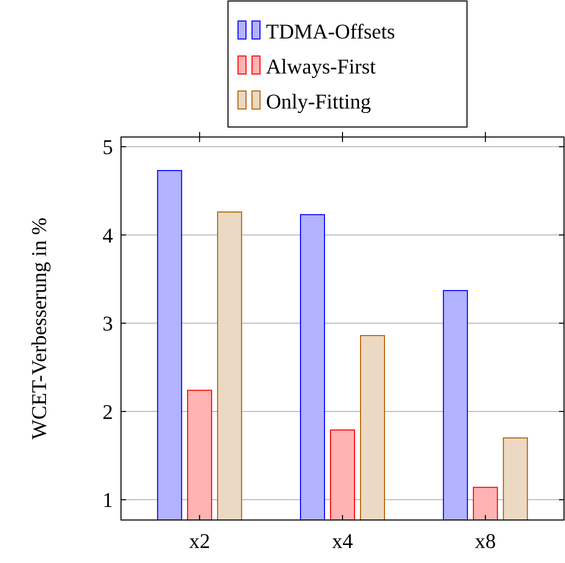 The image size is (565, 563). Describe the element at coordinates (485, 541) in the screenshot. I see `x-tick-label: x8` at that location.